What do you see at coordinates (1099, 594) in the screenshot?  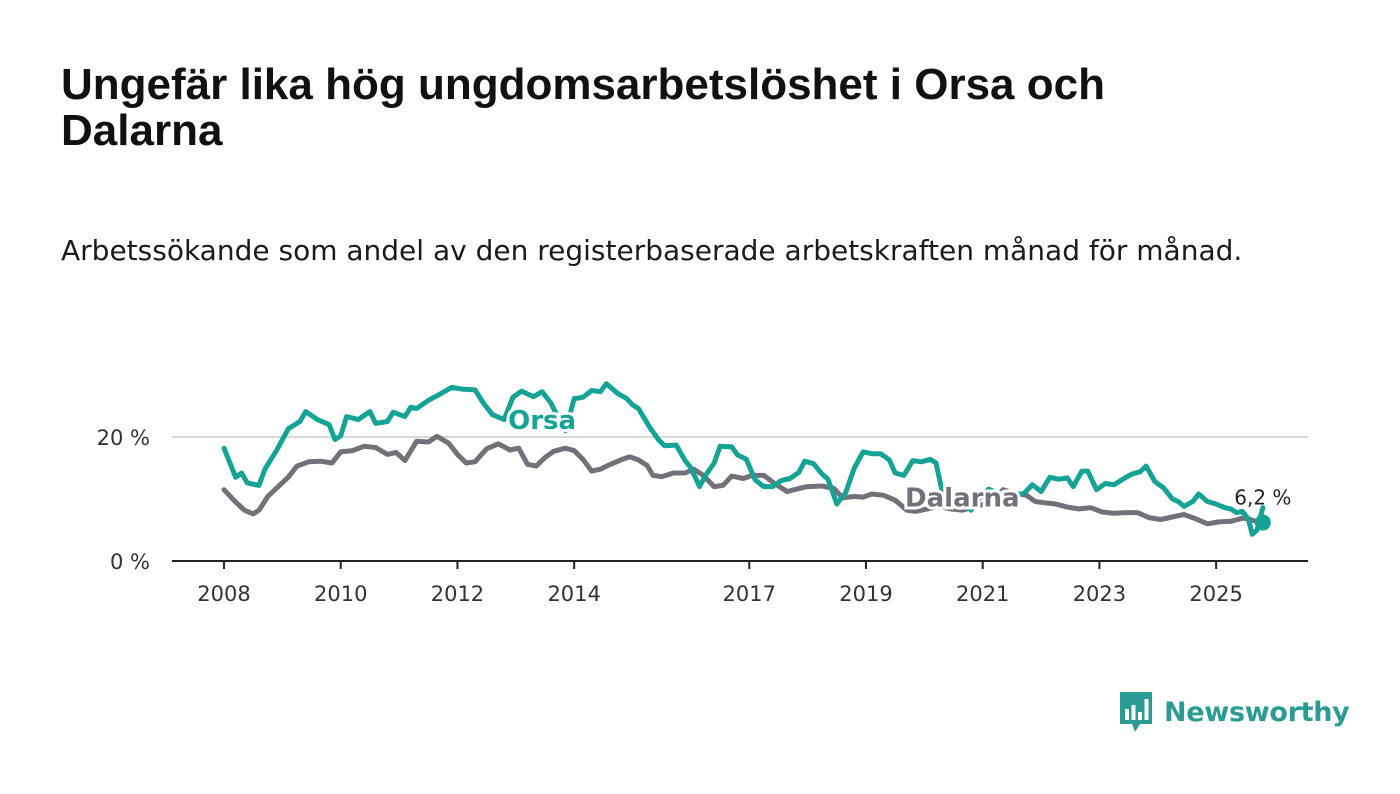 I see `x-tick-label: 2023` at bounding box center [1099, 594].